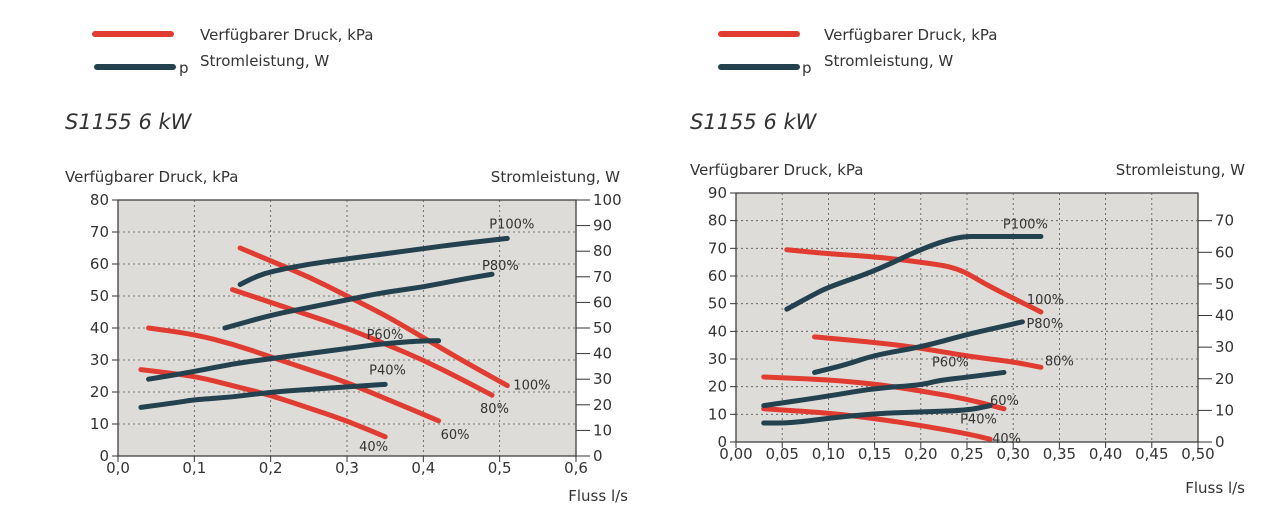 Image resolution: width=1280 pixels, height=518 pixels. What do you see at coordinates (1151, 454) in the screenshot?
I see `x-tick-label: 0,45` at bounding box center [1151, 454].